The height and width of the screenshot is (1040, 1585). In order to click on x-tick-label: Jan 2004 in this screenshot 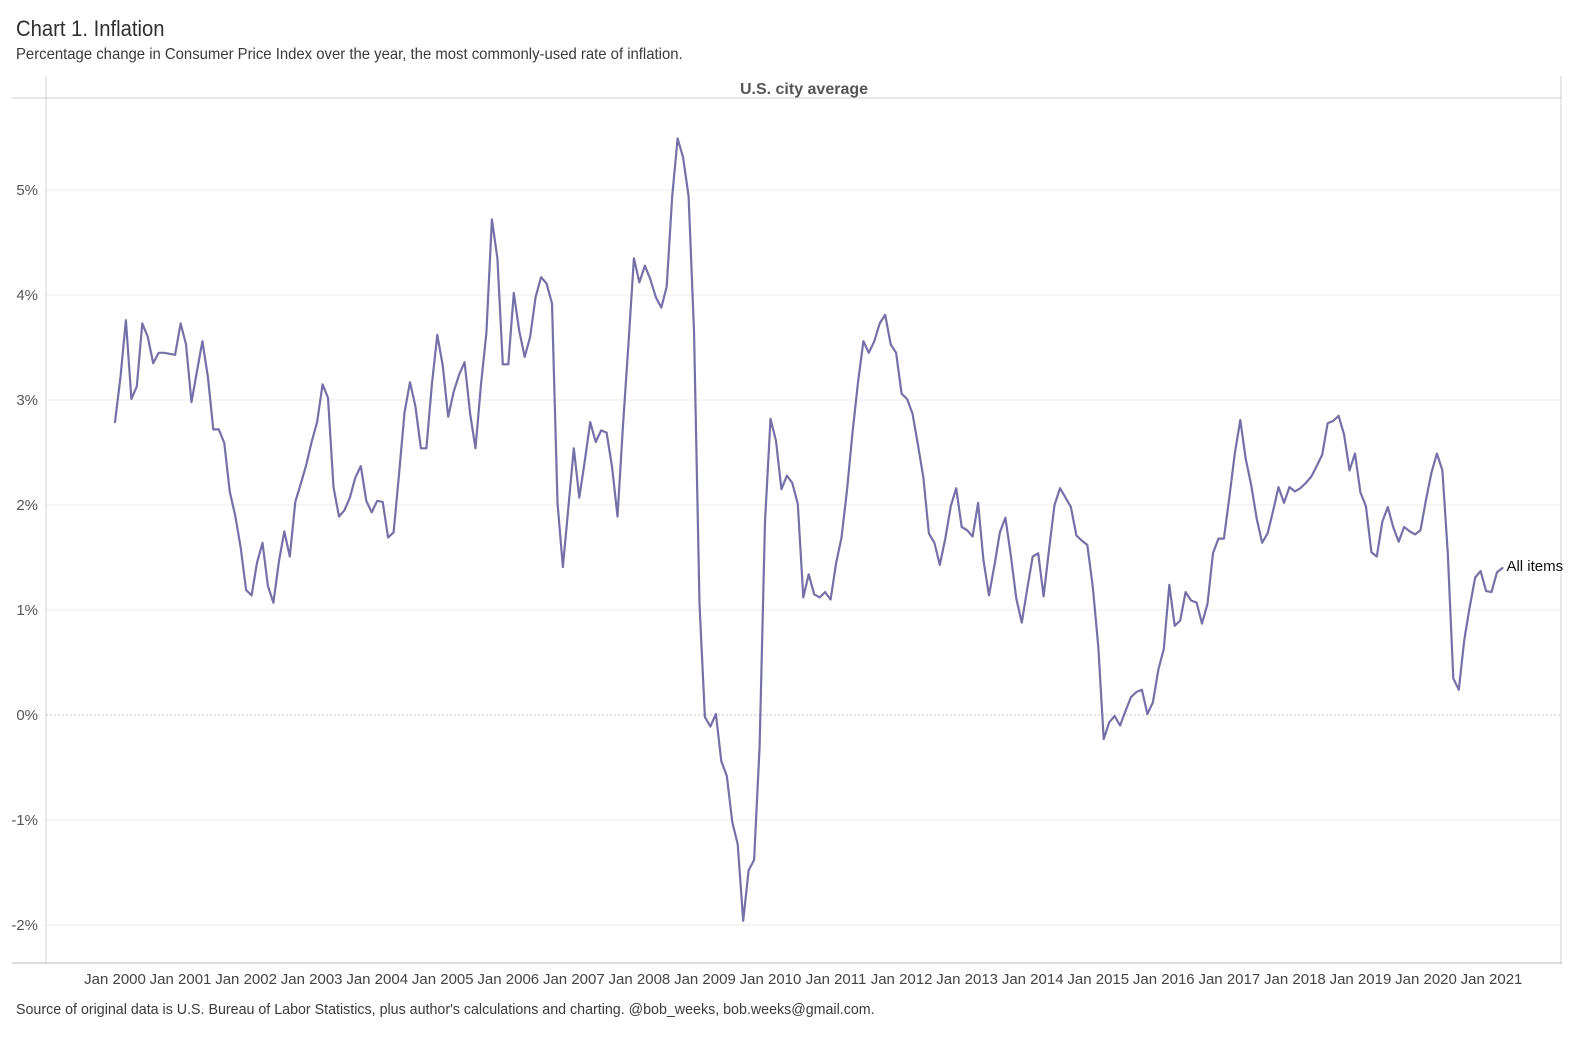, I will do `click(377, 979)`.